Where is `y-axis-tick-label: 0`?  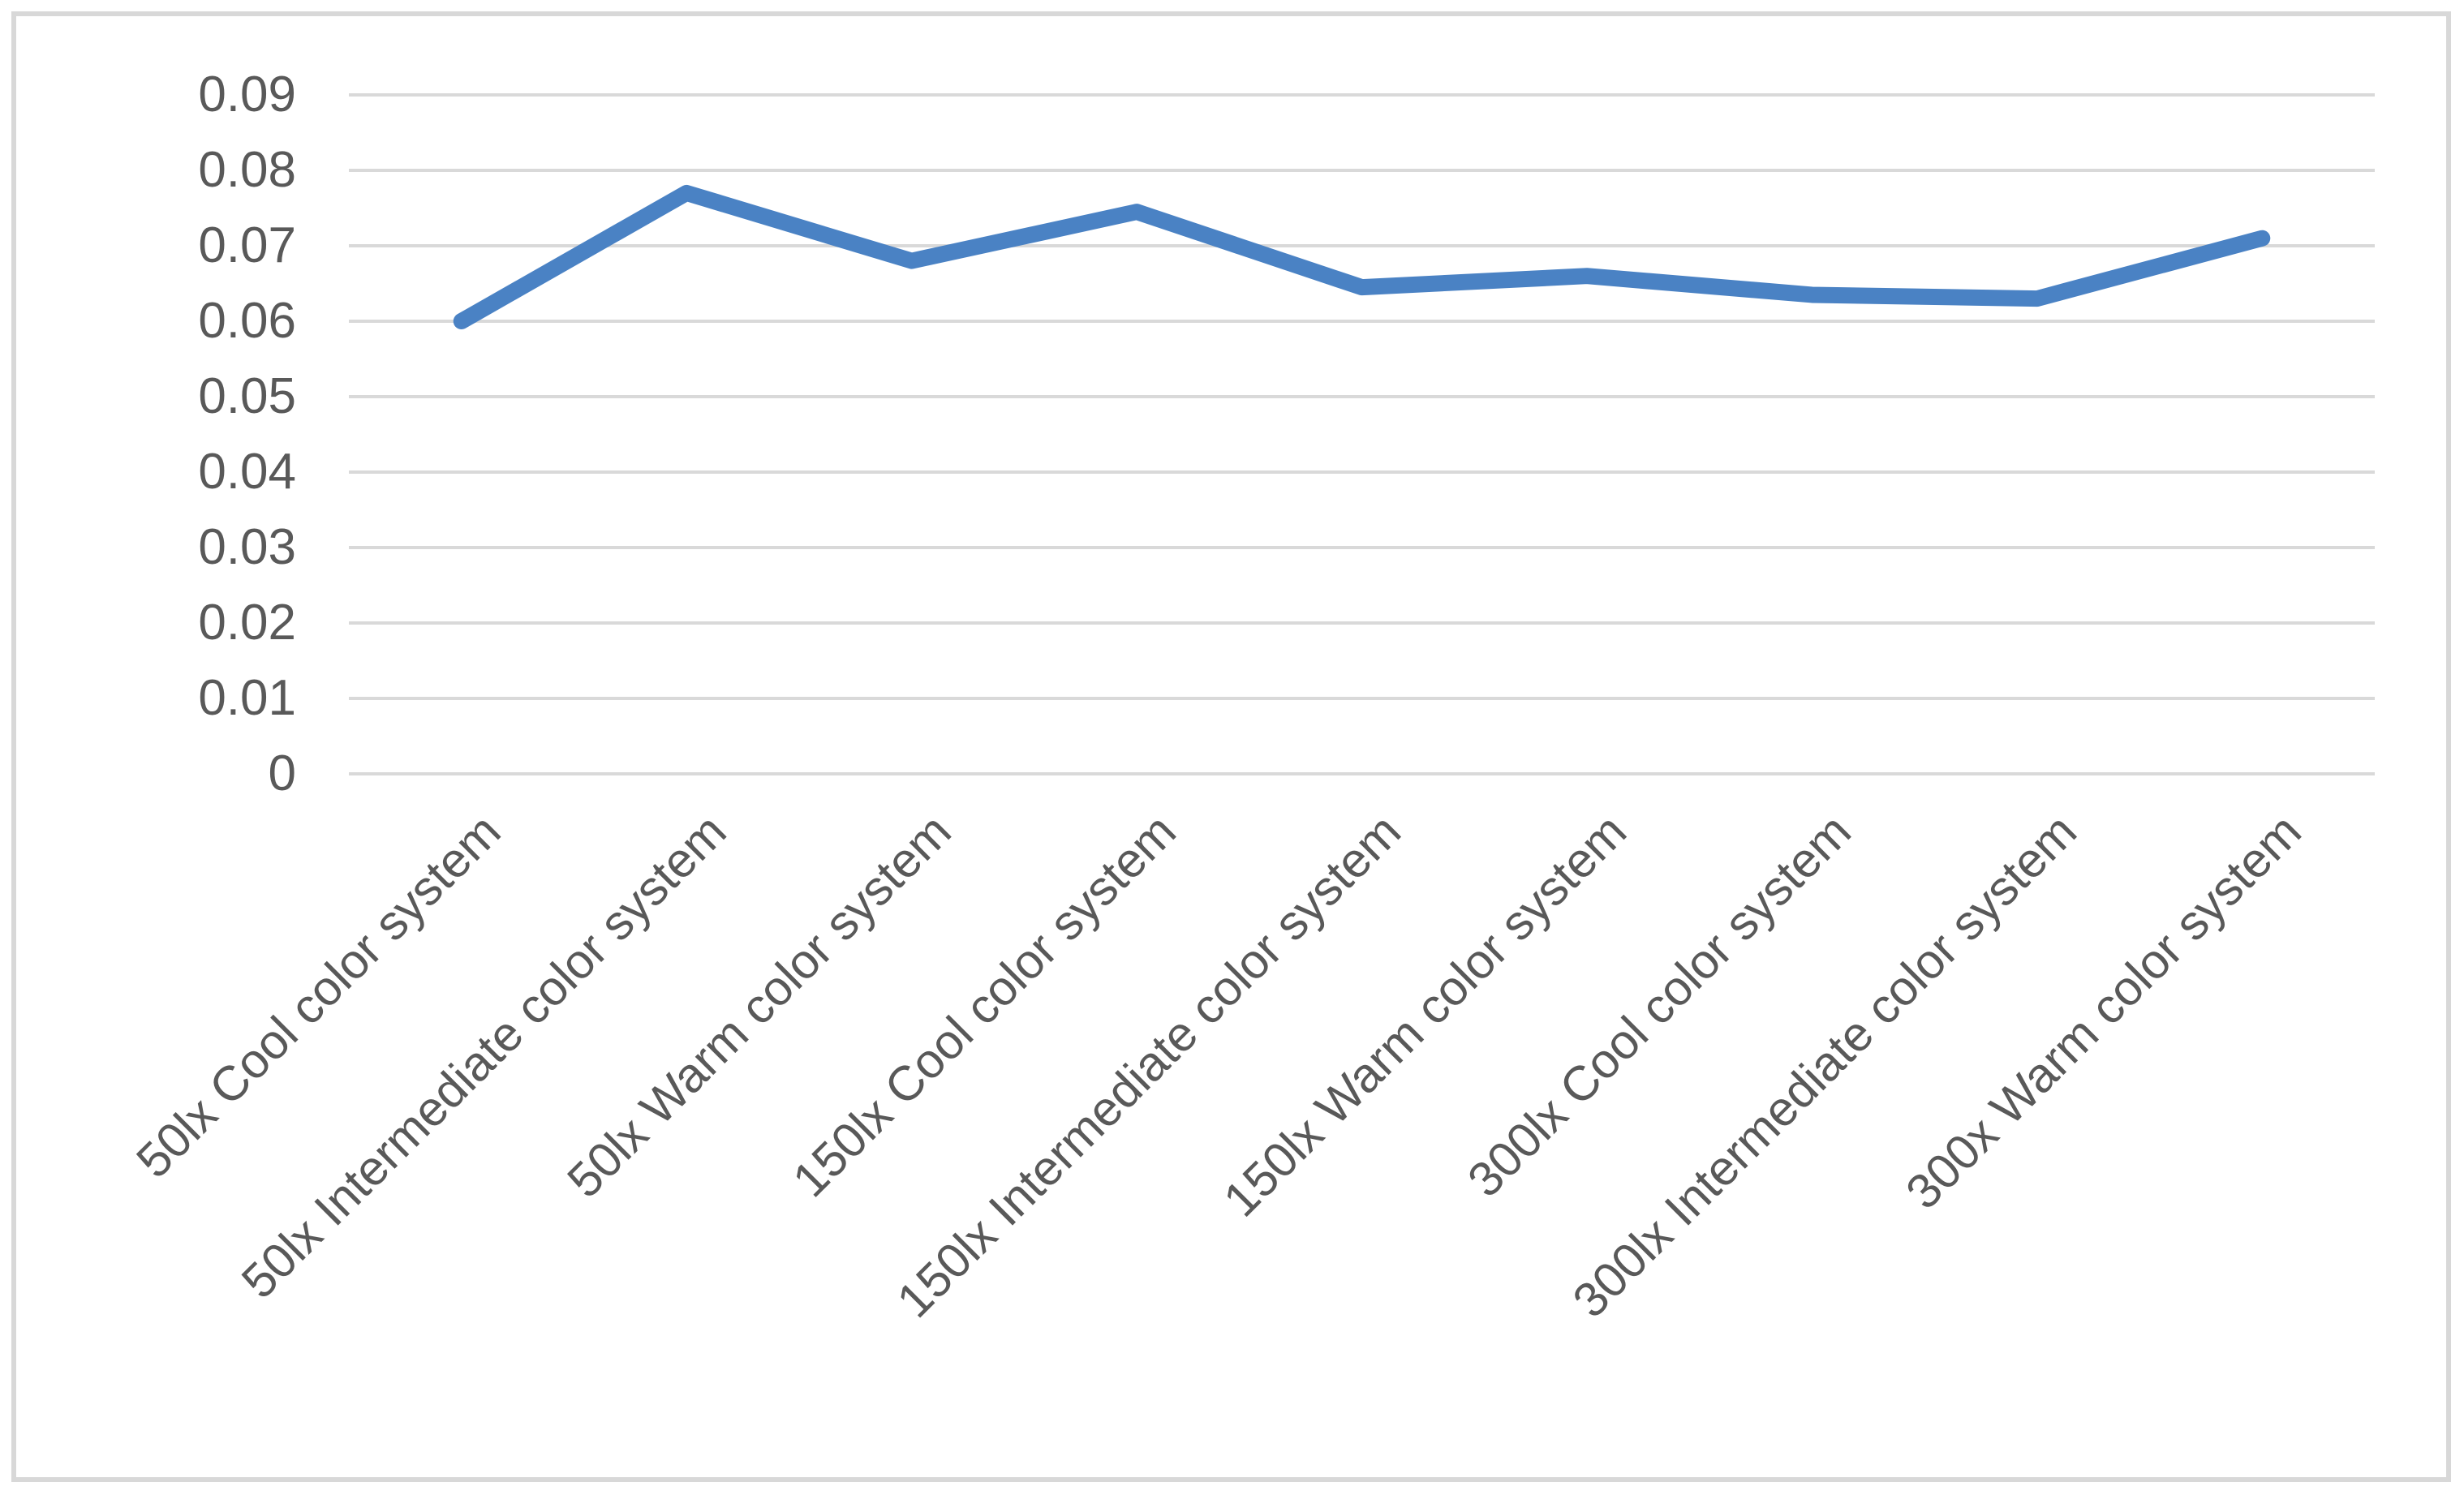
y-axis-tick-label: 0 is located at coordinates (282, 773).